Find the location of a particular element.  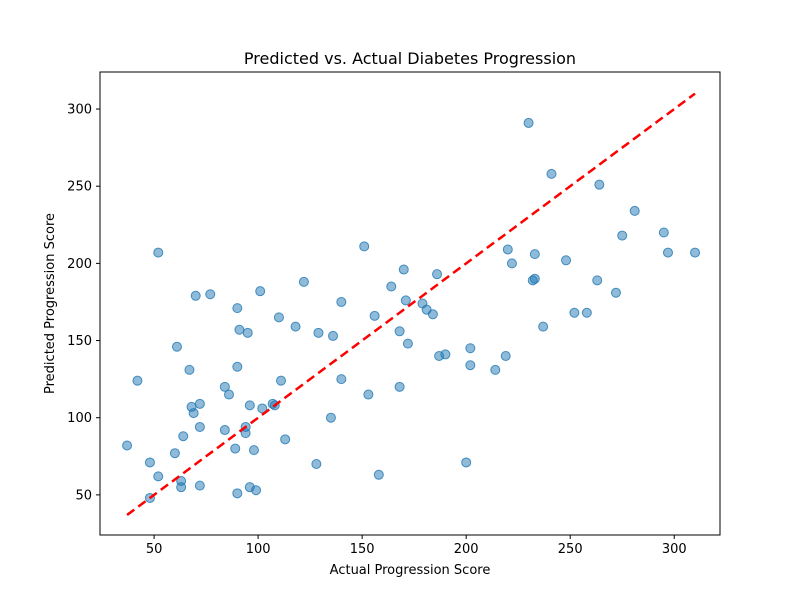

y-tick-label: 300 is located at coordinates (79, 110).